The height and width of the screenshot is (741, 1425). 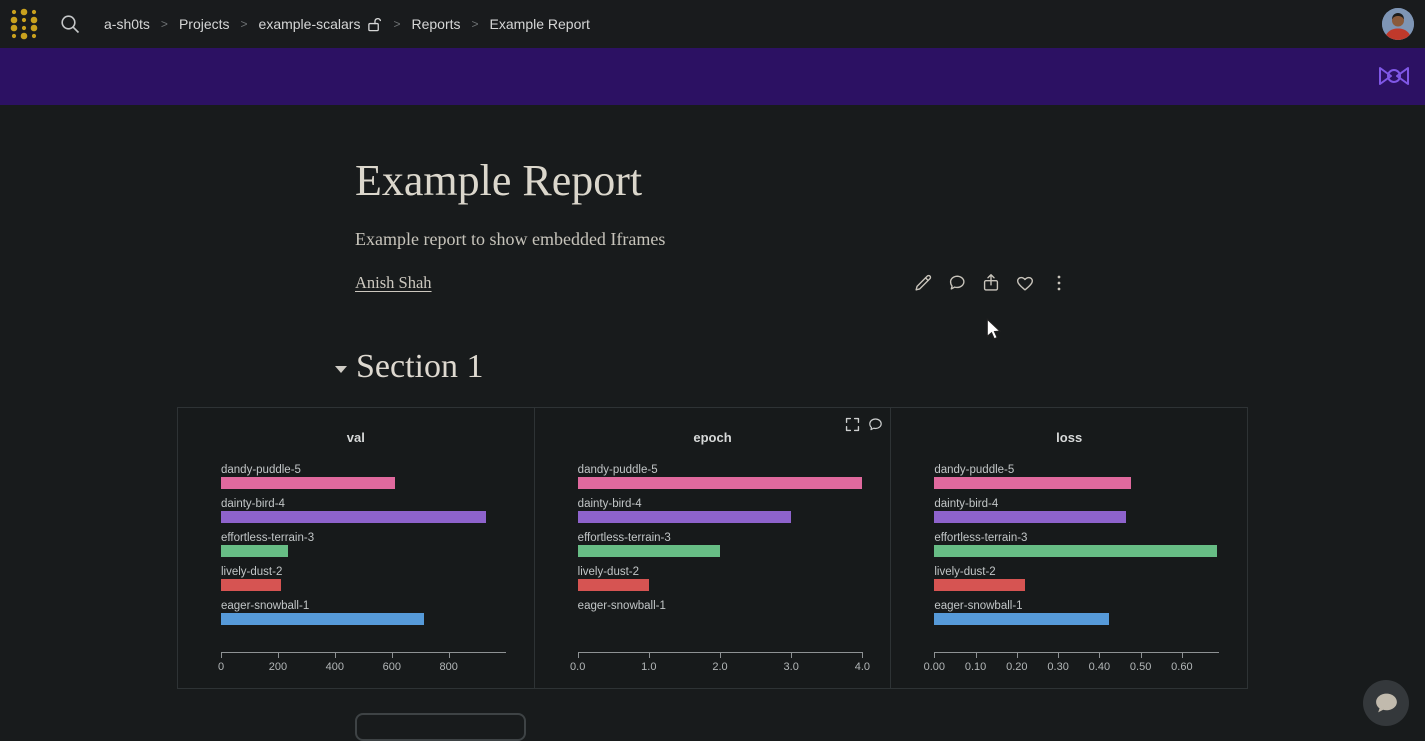 I want to click on project-visibility-button, so click(x=374, y=24).